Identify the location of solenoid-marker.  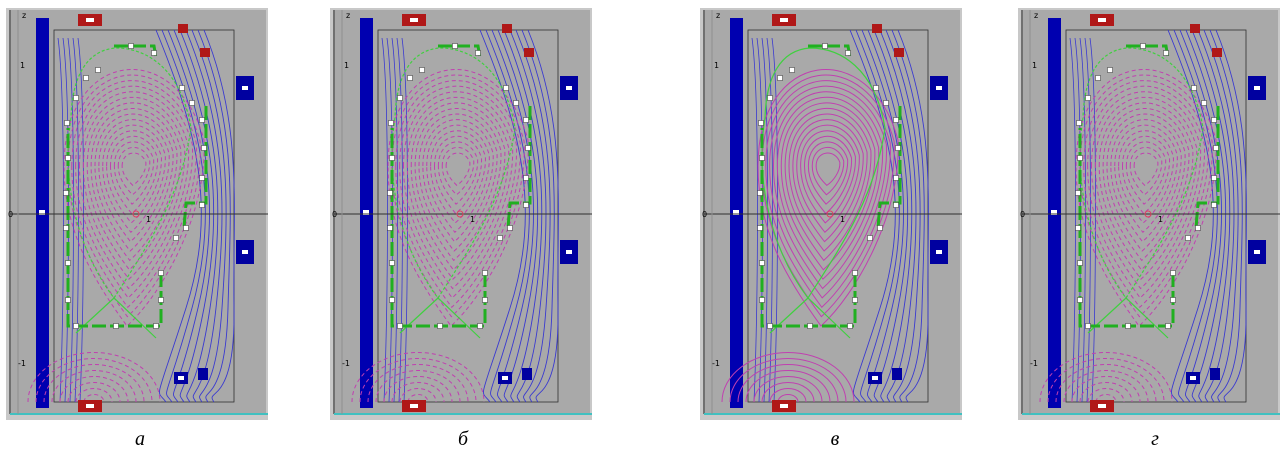
(42, 212).